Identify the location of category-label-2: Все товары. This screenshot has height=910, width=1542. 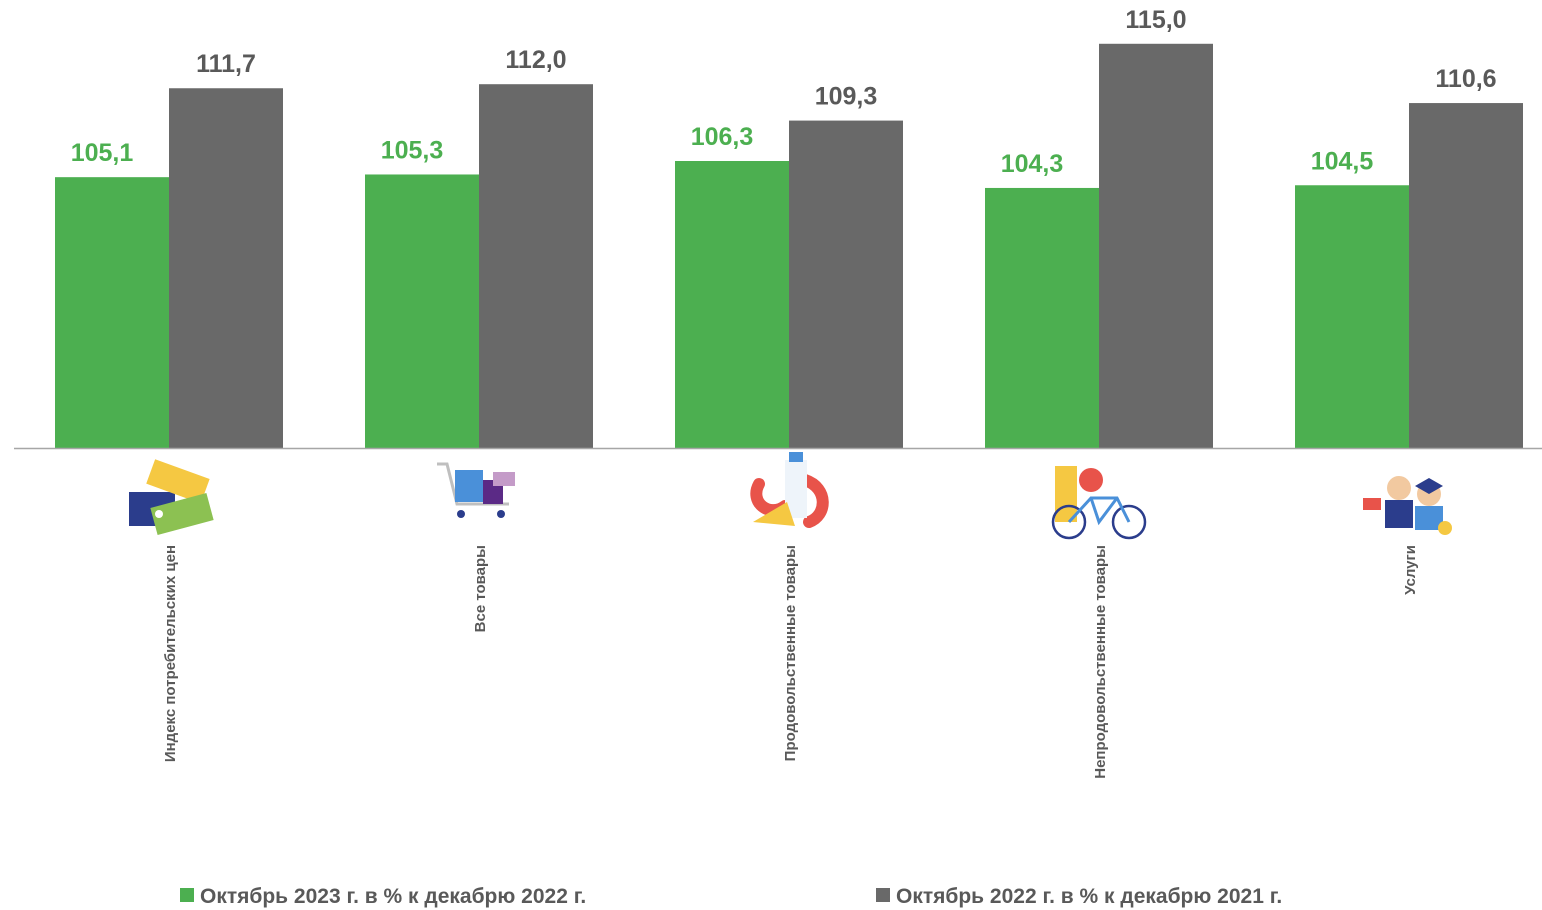
(480, 588).